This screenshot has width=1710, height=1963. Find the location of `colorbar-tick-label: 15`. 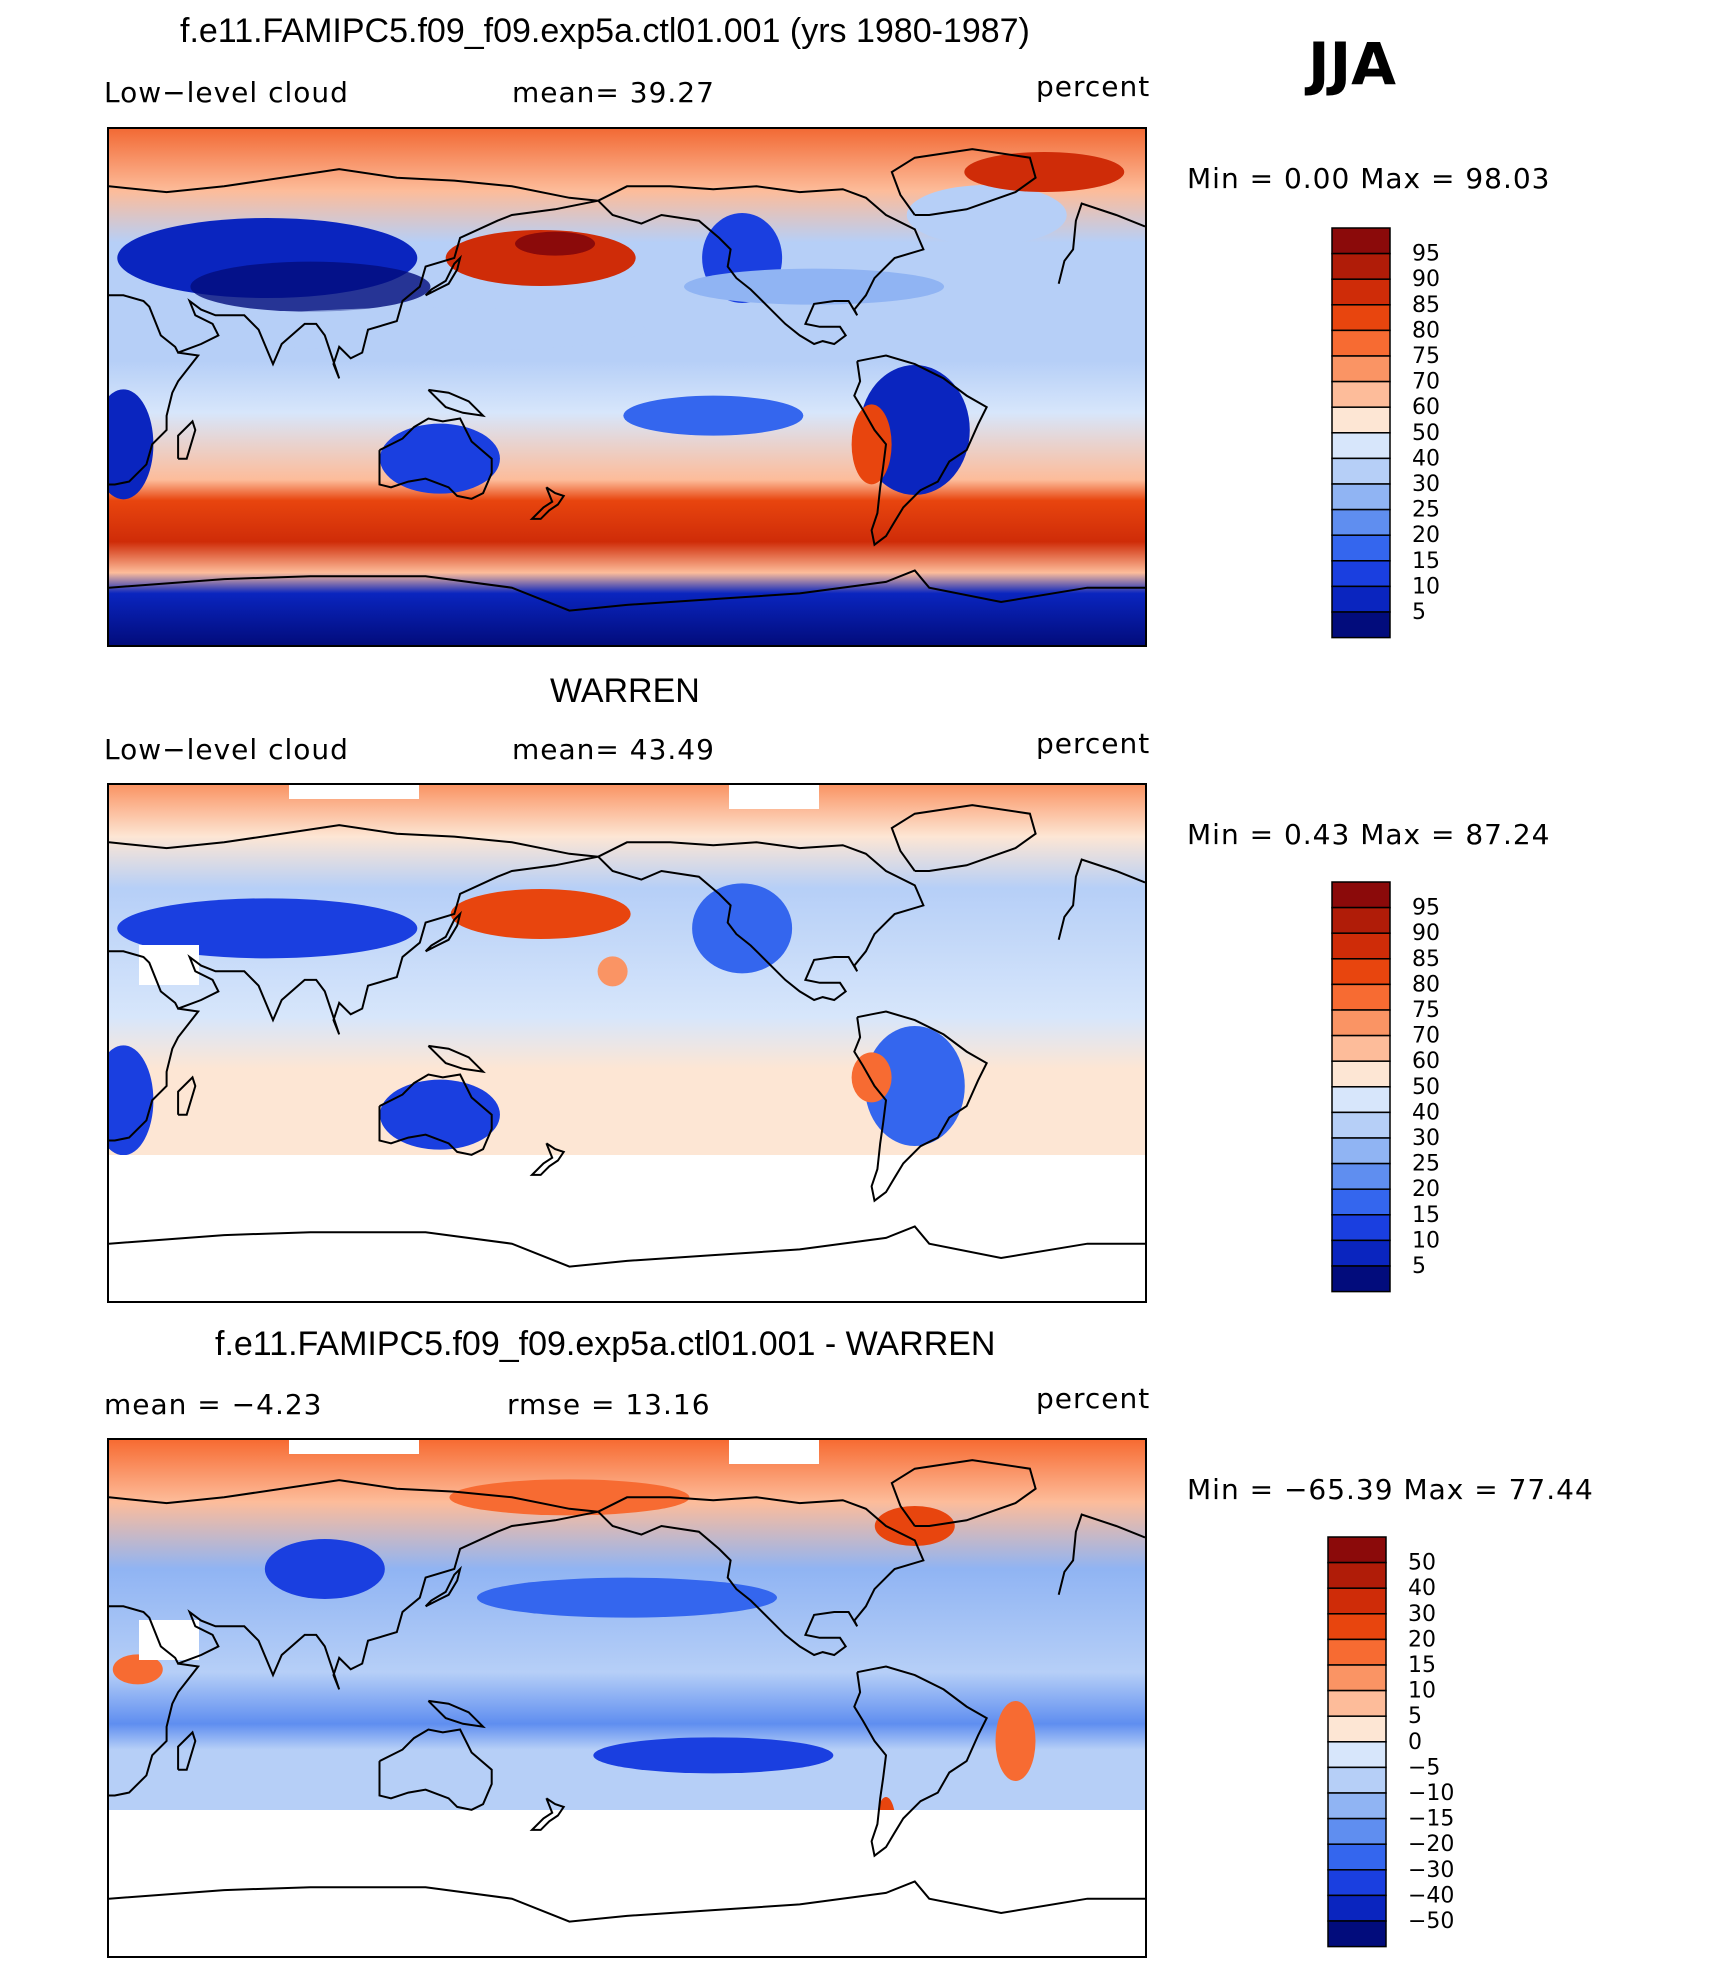

colorbar-tick-label: 15 is located at coordinates (1422, 1665).